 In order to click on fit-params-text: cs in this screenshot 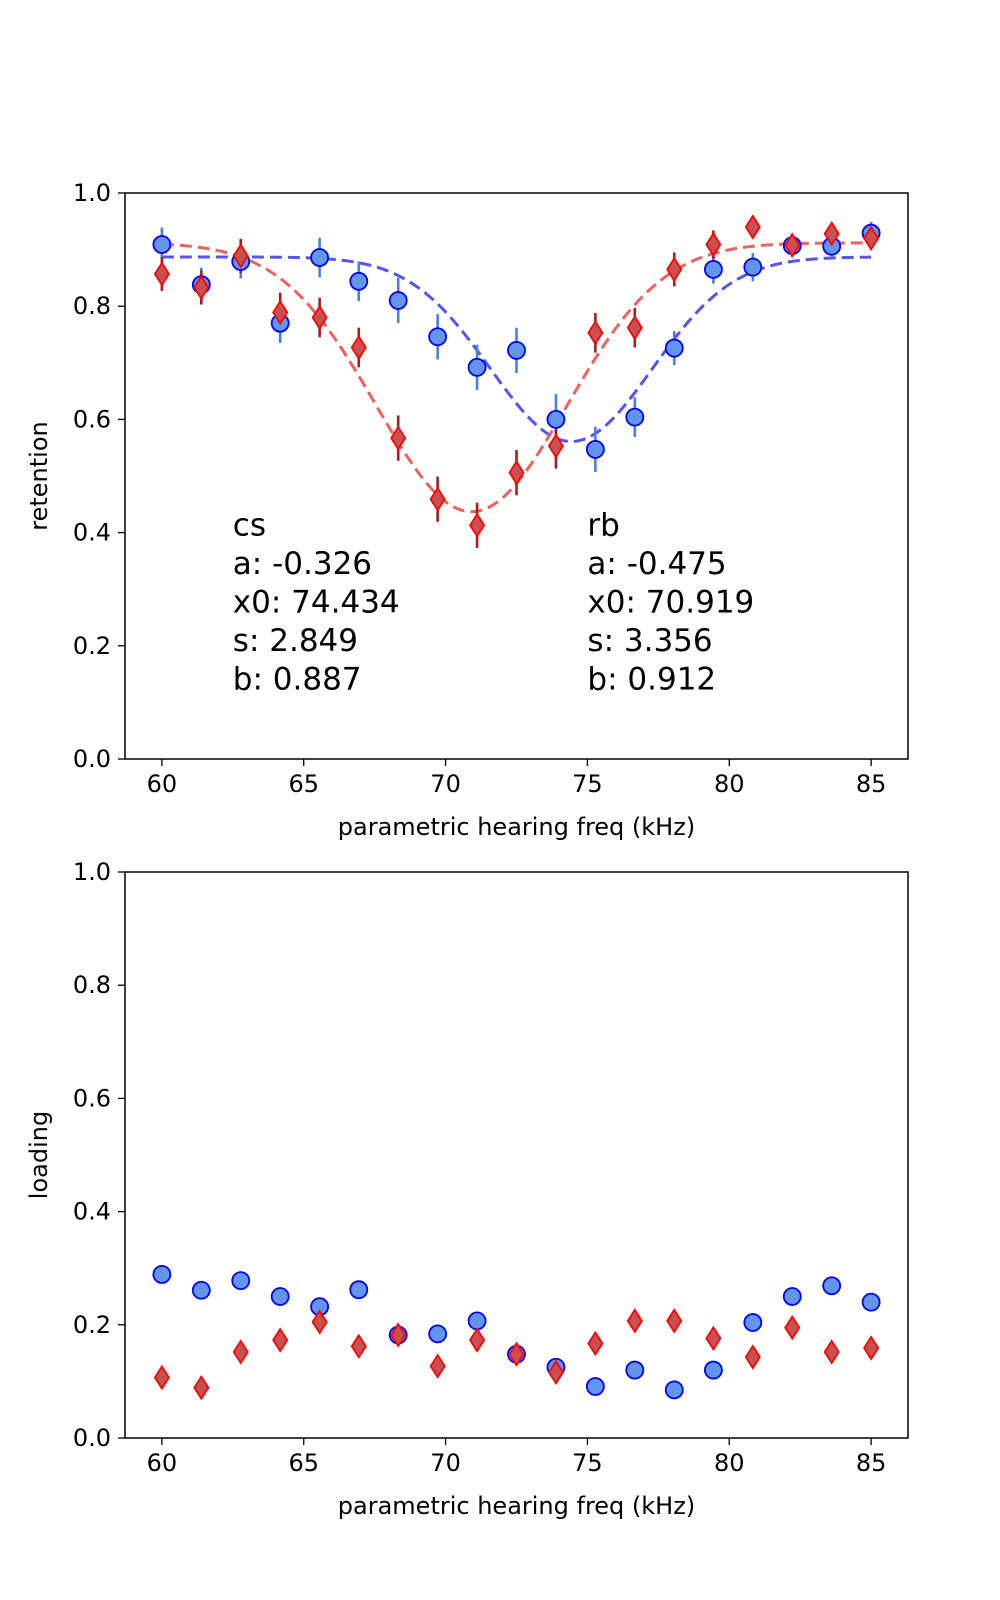, I will do `click(249, 525)`.